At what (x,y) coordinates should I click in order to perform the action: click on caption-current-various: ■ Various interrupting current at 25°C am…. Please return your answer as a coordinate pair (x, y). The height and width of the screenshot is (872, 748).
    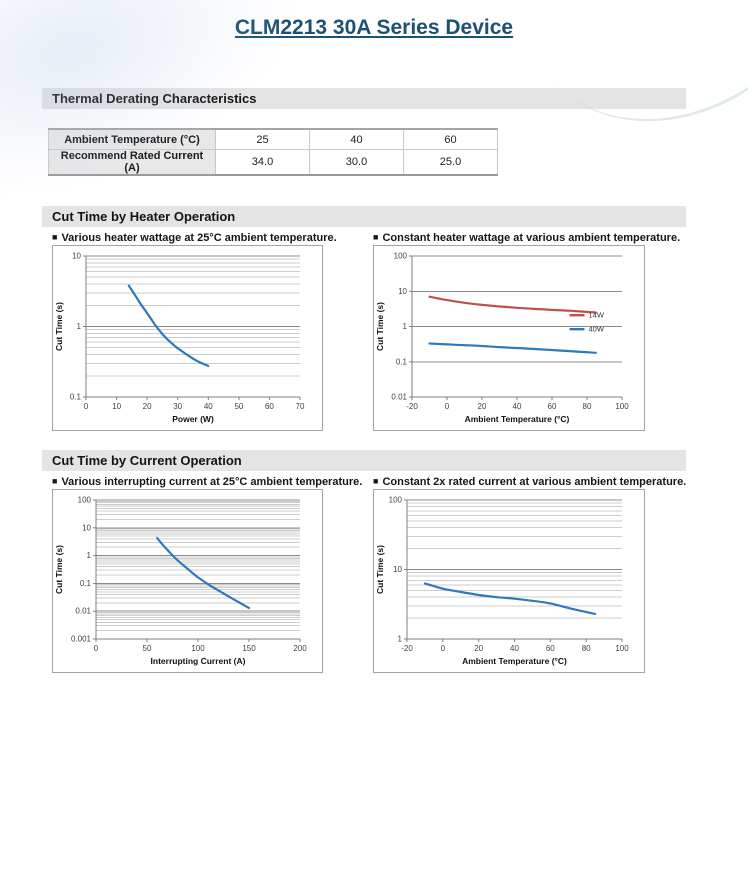
    Looking at the image, I should click on (207, 482).